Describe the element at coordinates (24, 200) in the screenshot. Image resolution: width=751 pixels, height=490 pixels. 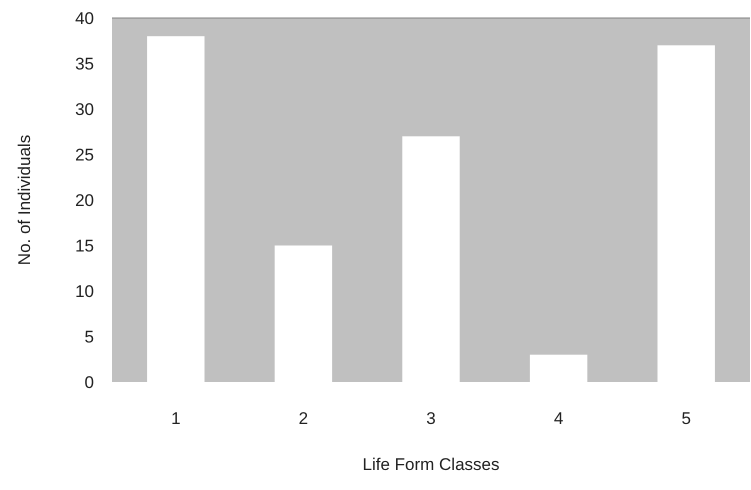
I see `y-axis-title: No. of Individuals` at that location.